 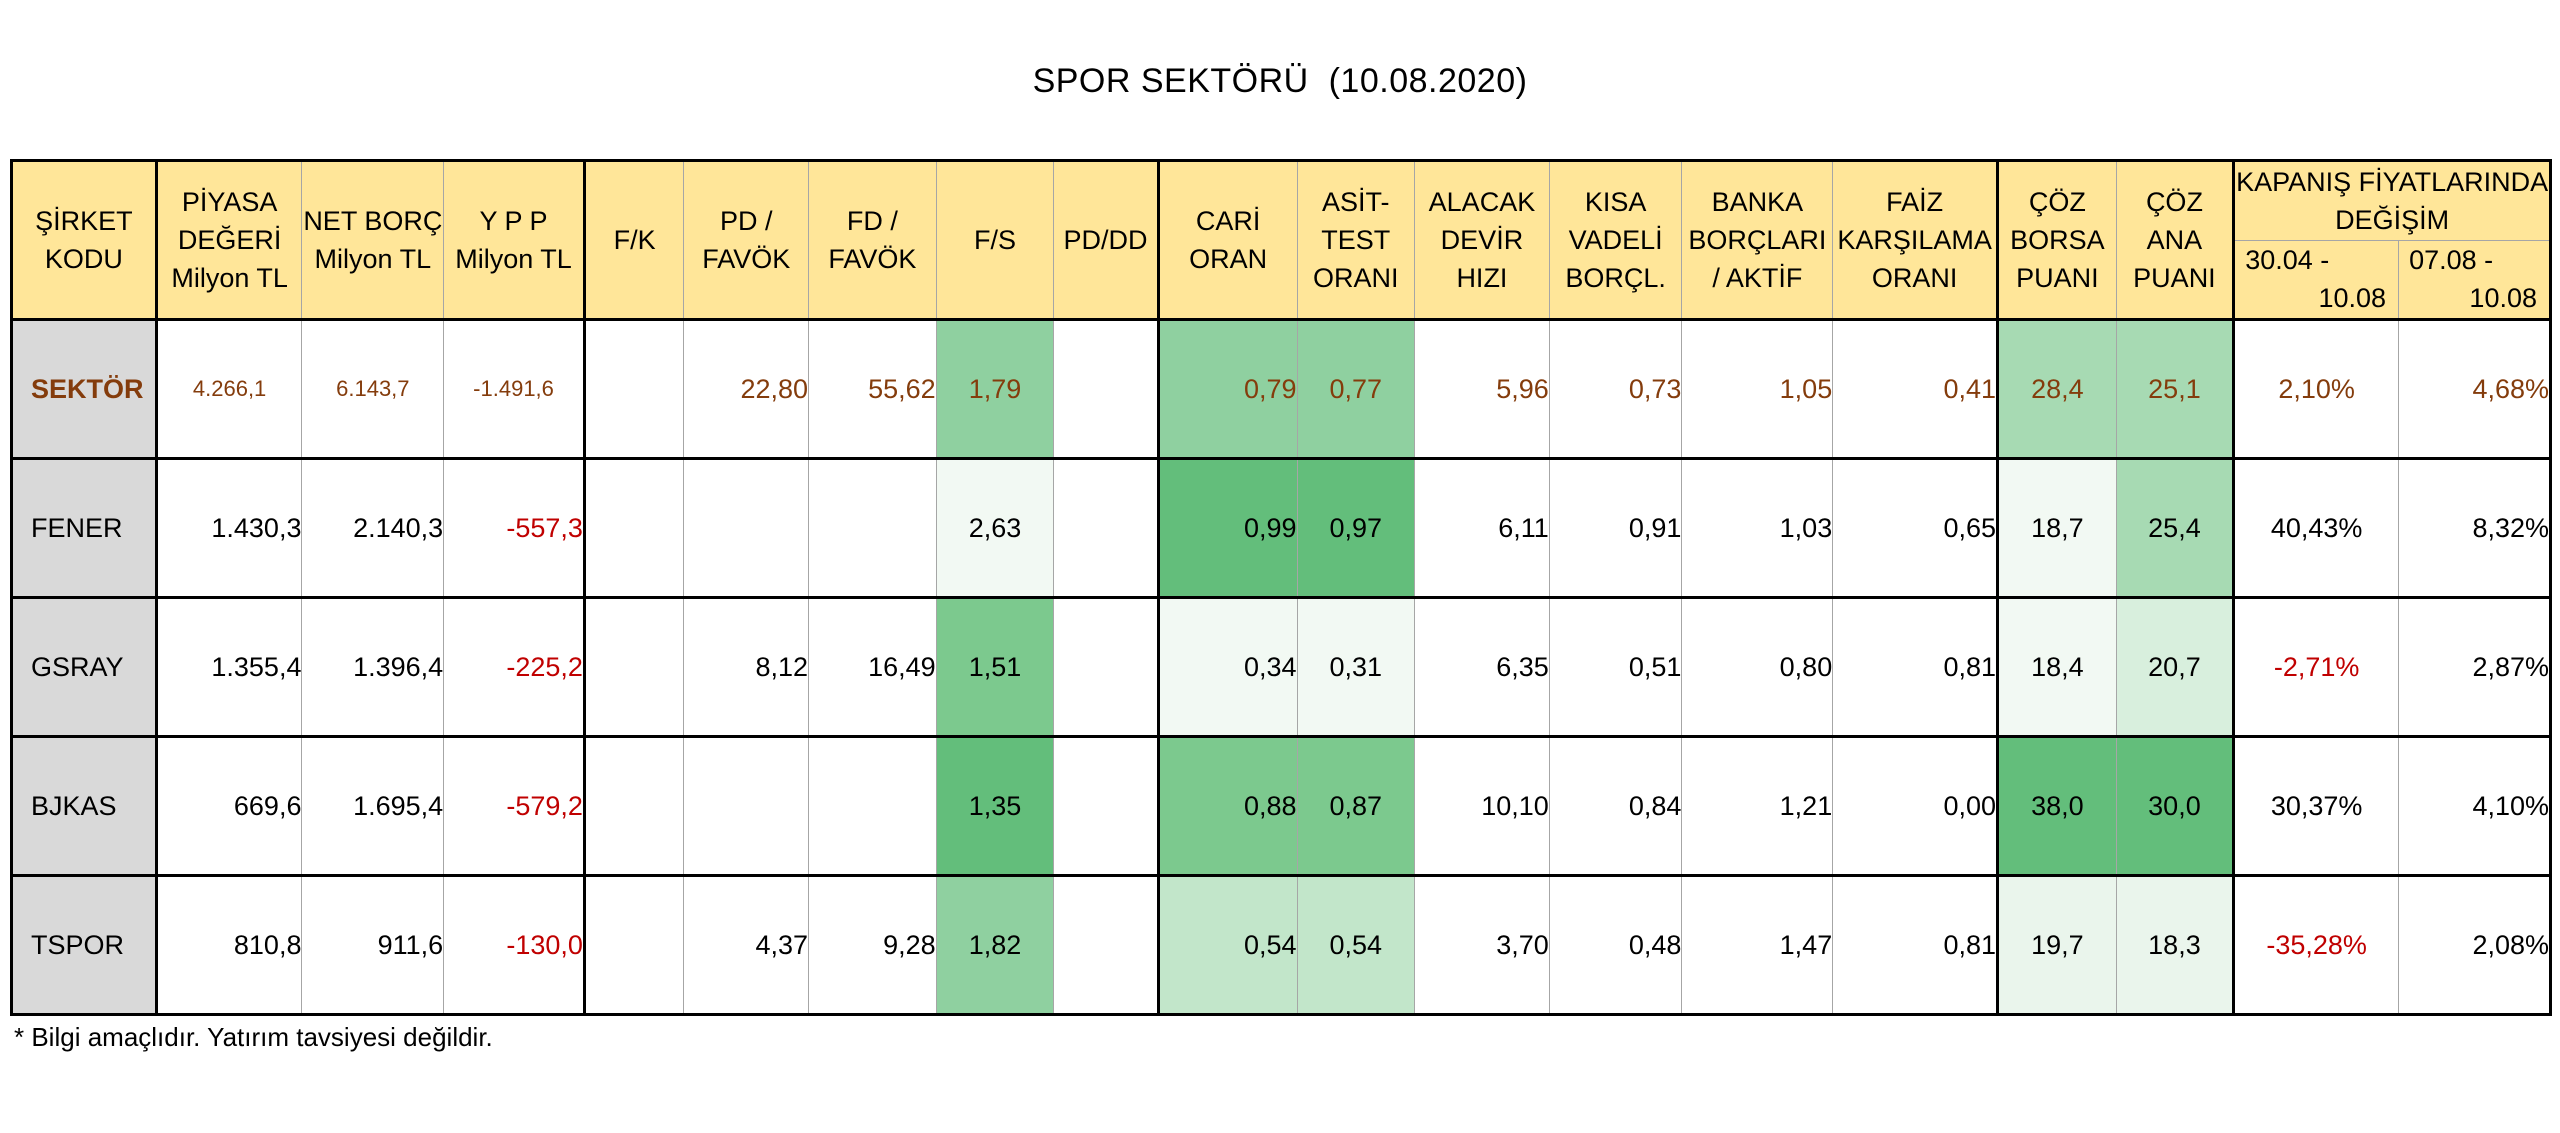 What do you see at coordinates (229, 388) in the screenshot?
I see `cell-piyasa: 4.266,1` at bounding box center [229, 388].